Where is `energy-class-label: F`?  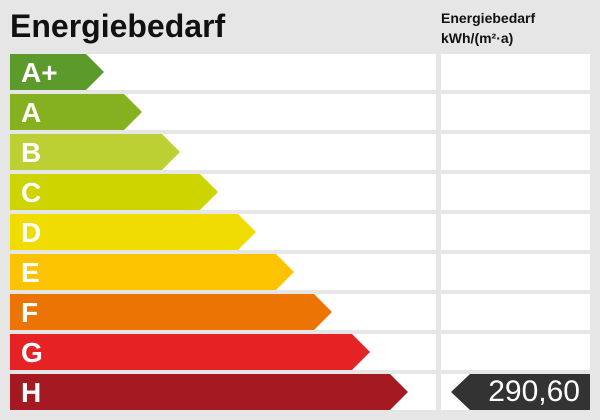 energy-class-label: F is located at coordinates (30, 312).